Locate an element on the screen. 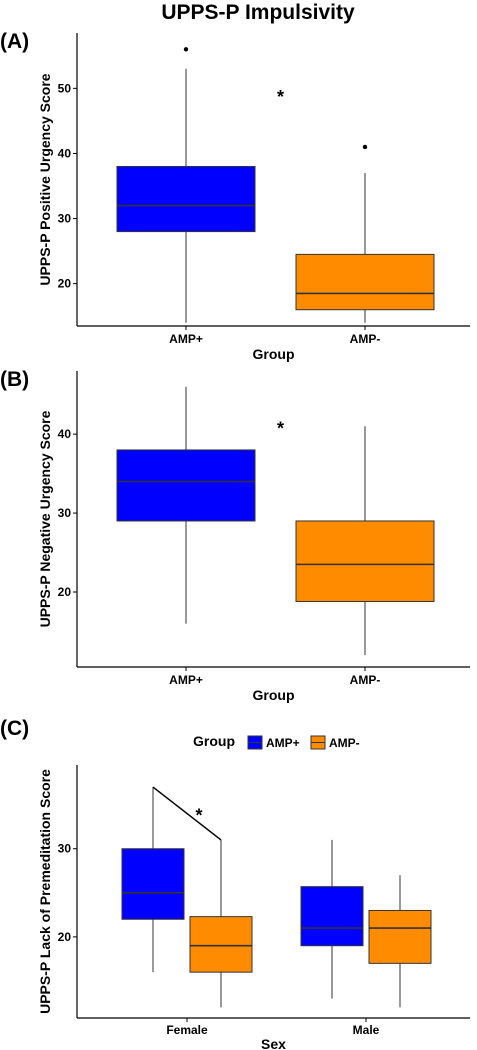  significance-line is located at coordinates (187, 813).